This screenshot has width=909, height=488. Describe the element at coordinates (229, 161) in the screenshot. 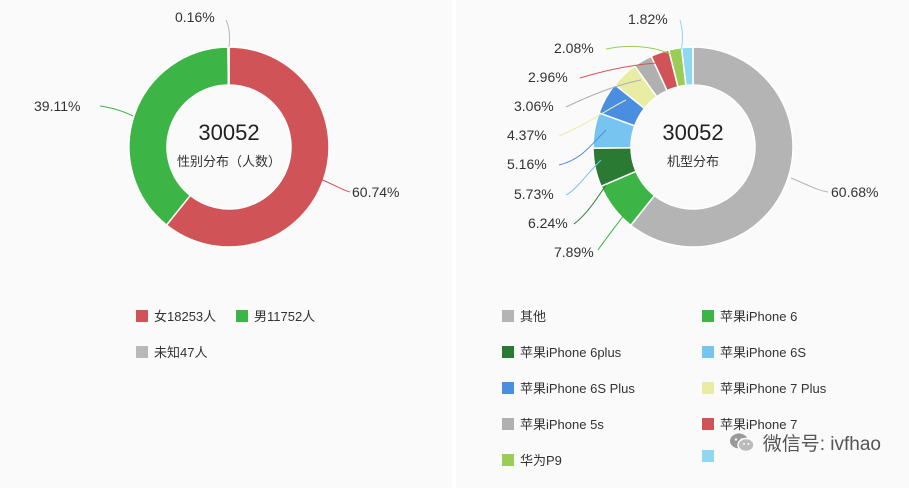

I see `center-label: 性别分布（人数）` at that location.